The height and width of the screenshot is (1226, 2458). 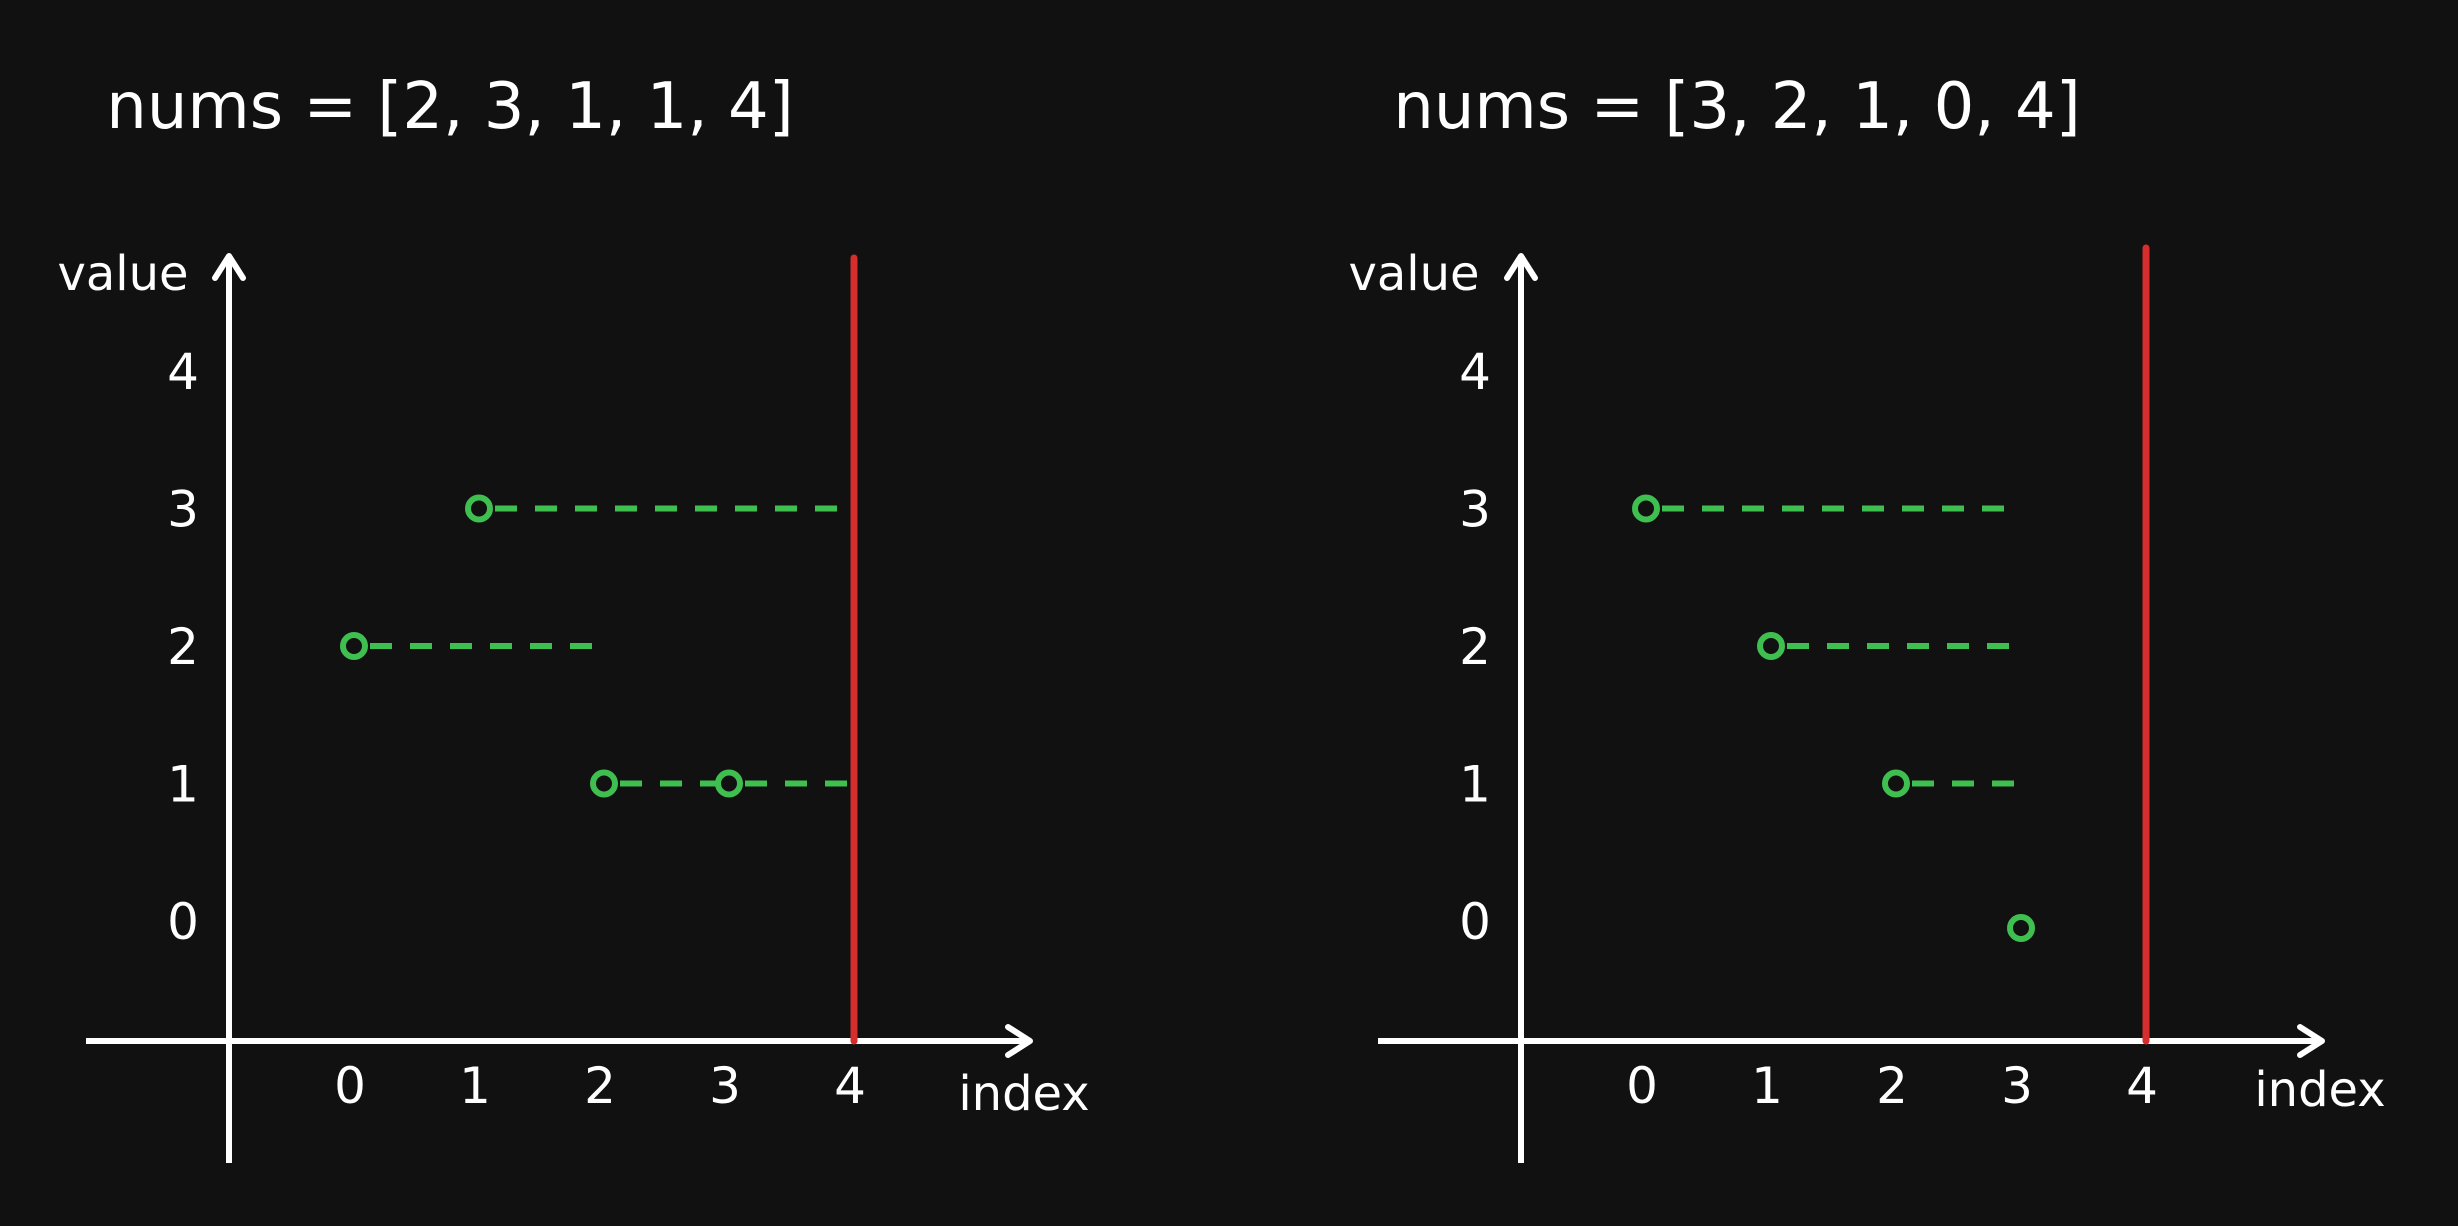 I want to click on panel-title: nums = [3, 2, 1, 0, 4], so click(x=1736, y=107).